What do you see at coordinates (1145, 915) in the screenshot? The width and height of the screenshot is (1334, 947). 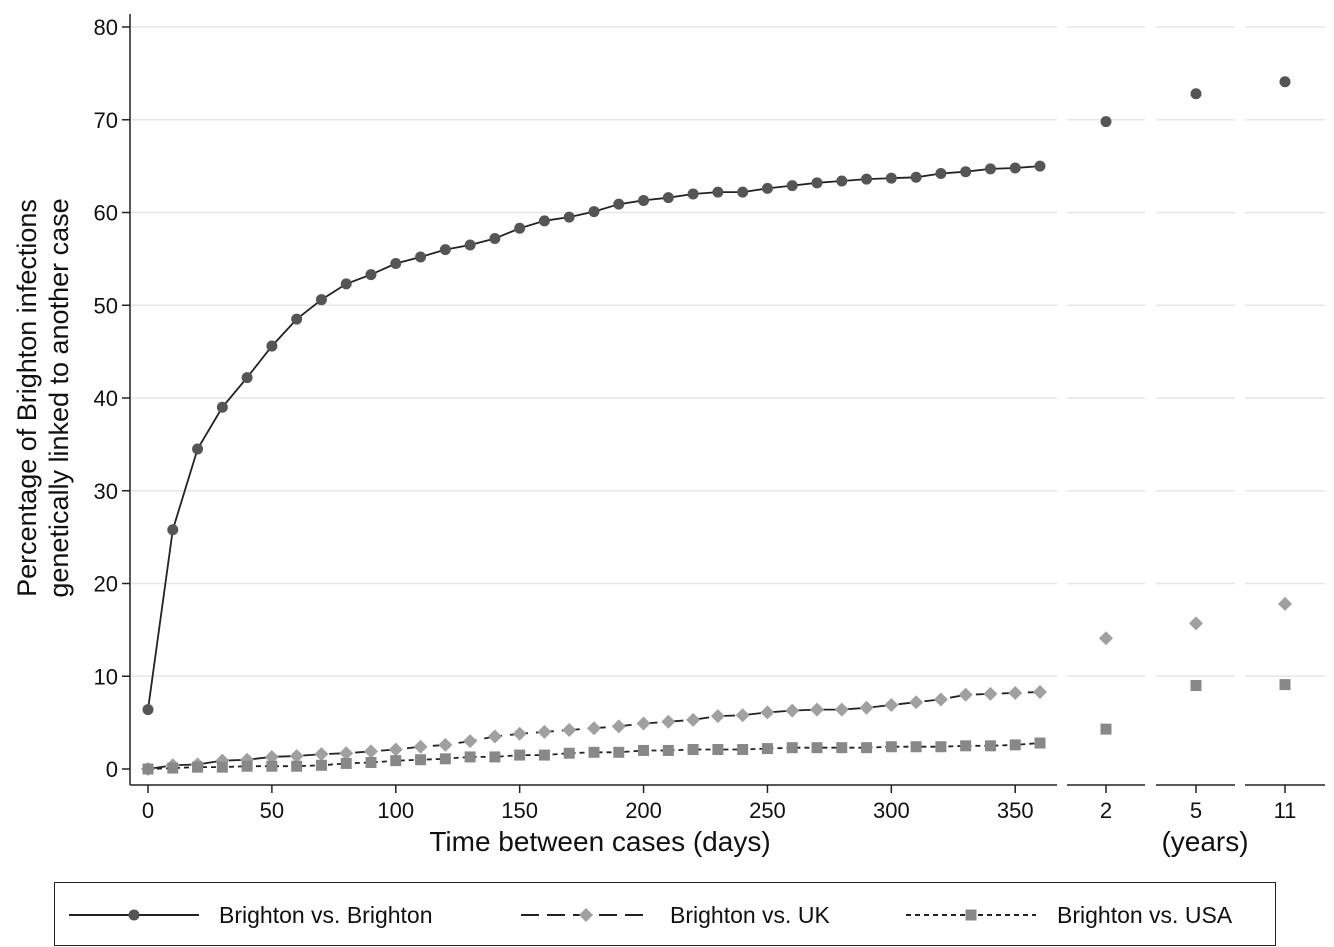 I see `legend-label-3: Brighton vs. USA` at bounding box center [1145, 915].